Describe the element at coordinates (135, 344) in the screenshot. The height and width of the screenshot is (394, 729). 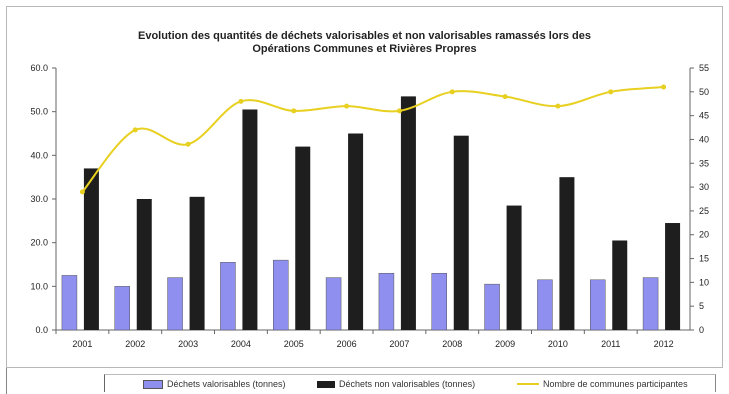
I see `x-tick-label: 2002` at that location.